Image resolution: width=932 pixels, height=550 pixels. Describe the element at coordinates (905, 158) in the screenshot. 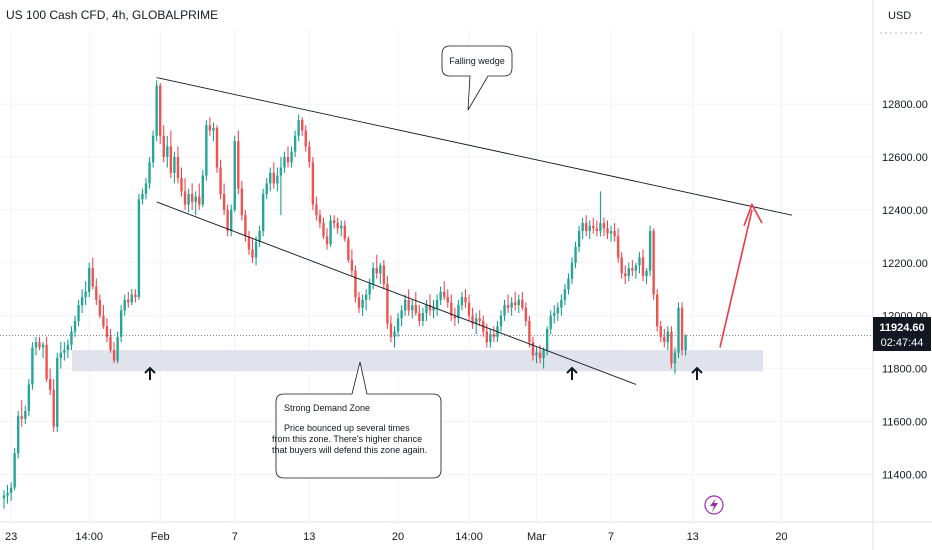

I see `y-tick-label: 12600.00` at that location.